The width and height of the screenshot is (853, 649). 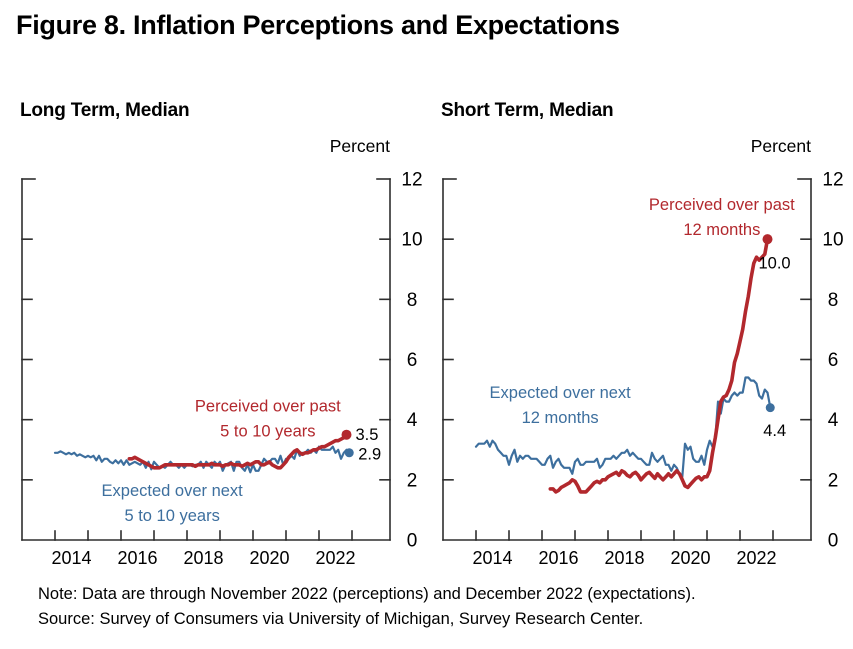 I want to click on long-term-y-tick-label: 6, so click(x=412, y=360).